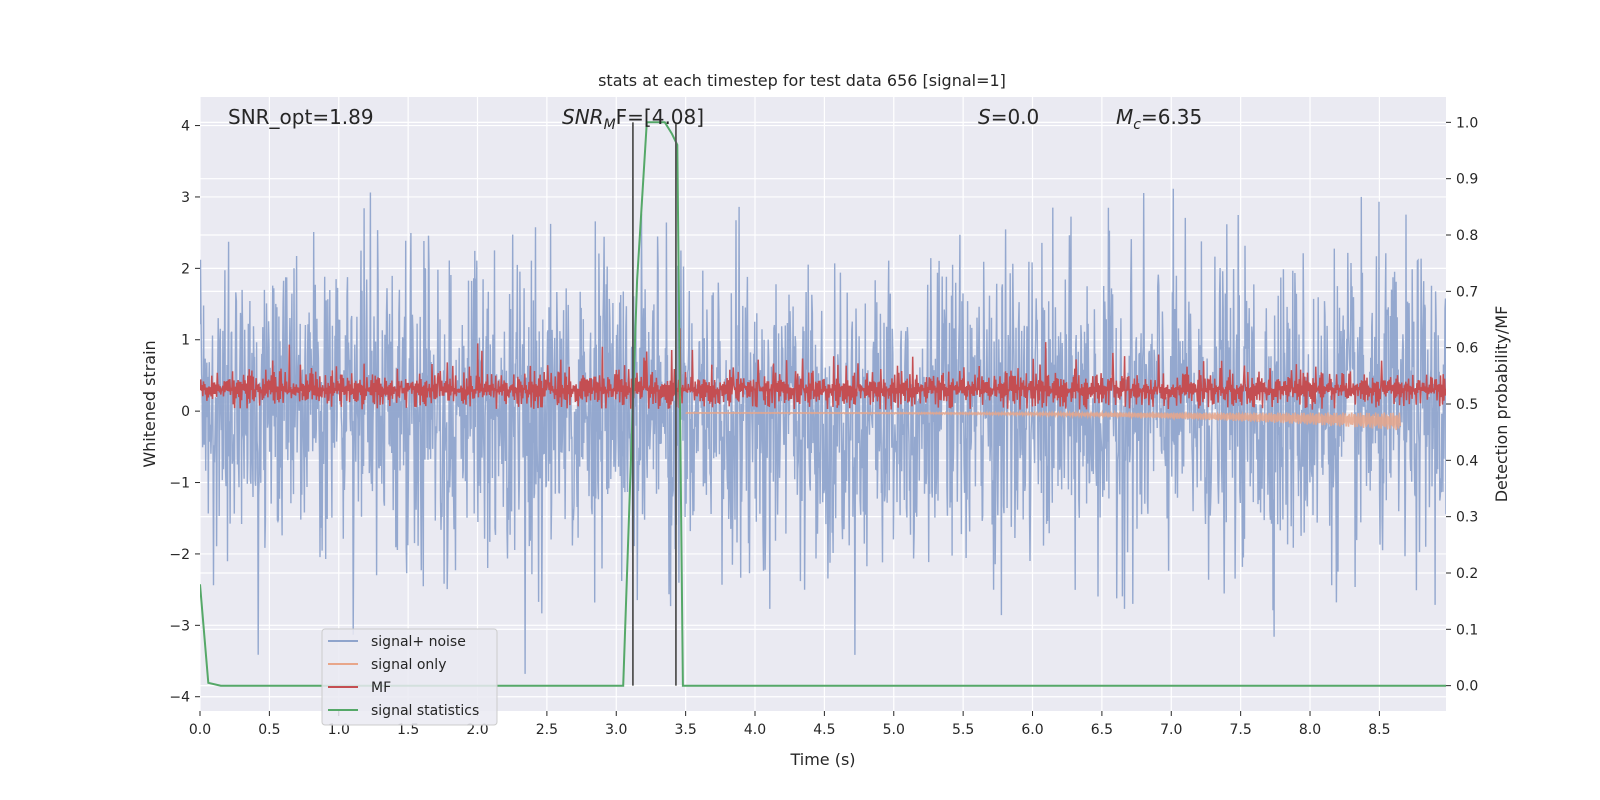  I want to click on x-tick-label: 6.5, so click(1102, 730).